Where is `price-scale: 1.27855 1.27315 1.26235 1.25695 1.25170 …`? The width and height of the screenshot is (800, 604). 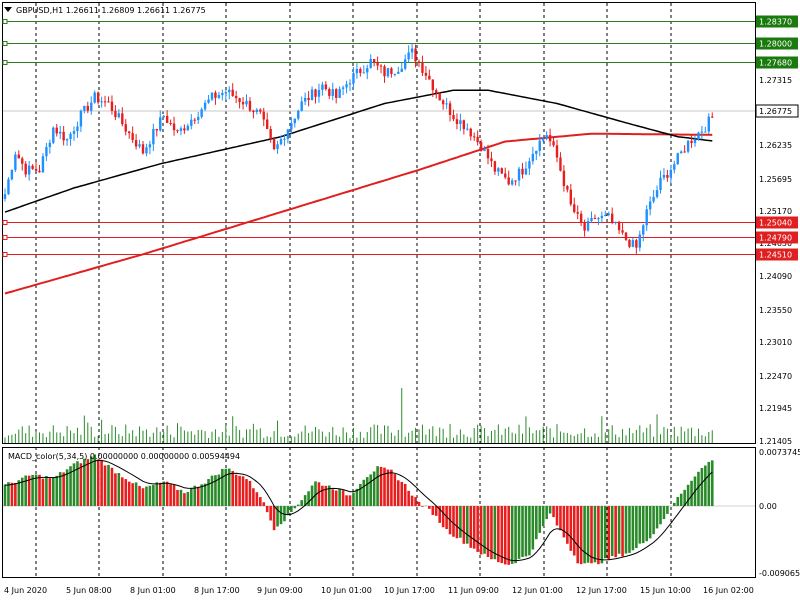
price-scale: 1.27855 1.27315 1.26235 1.25695 1.25170 … is located at coordinates (775, 244).